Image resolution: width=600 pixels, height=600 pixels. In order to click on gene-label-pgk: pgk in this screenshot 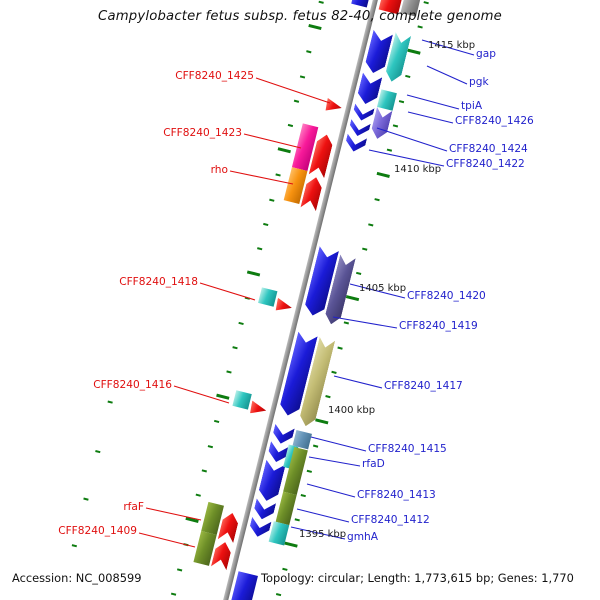, I will do `click(479, 82)`.